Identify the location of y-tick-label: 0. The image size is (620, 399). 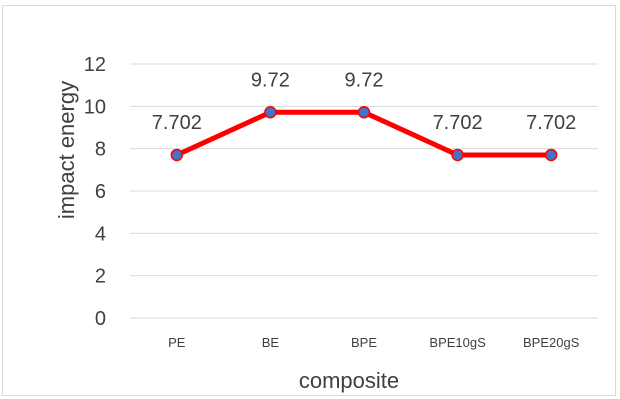
(100, 319).